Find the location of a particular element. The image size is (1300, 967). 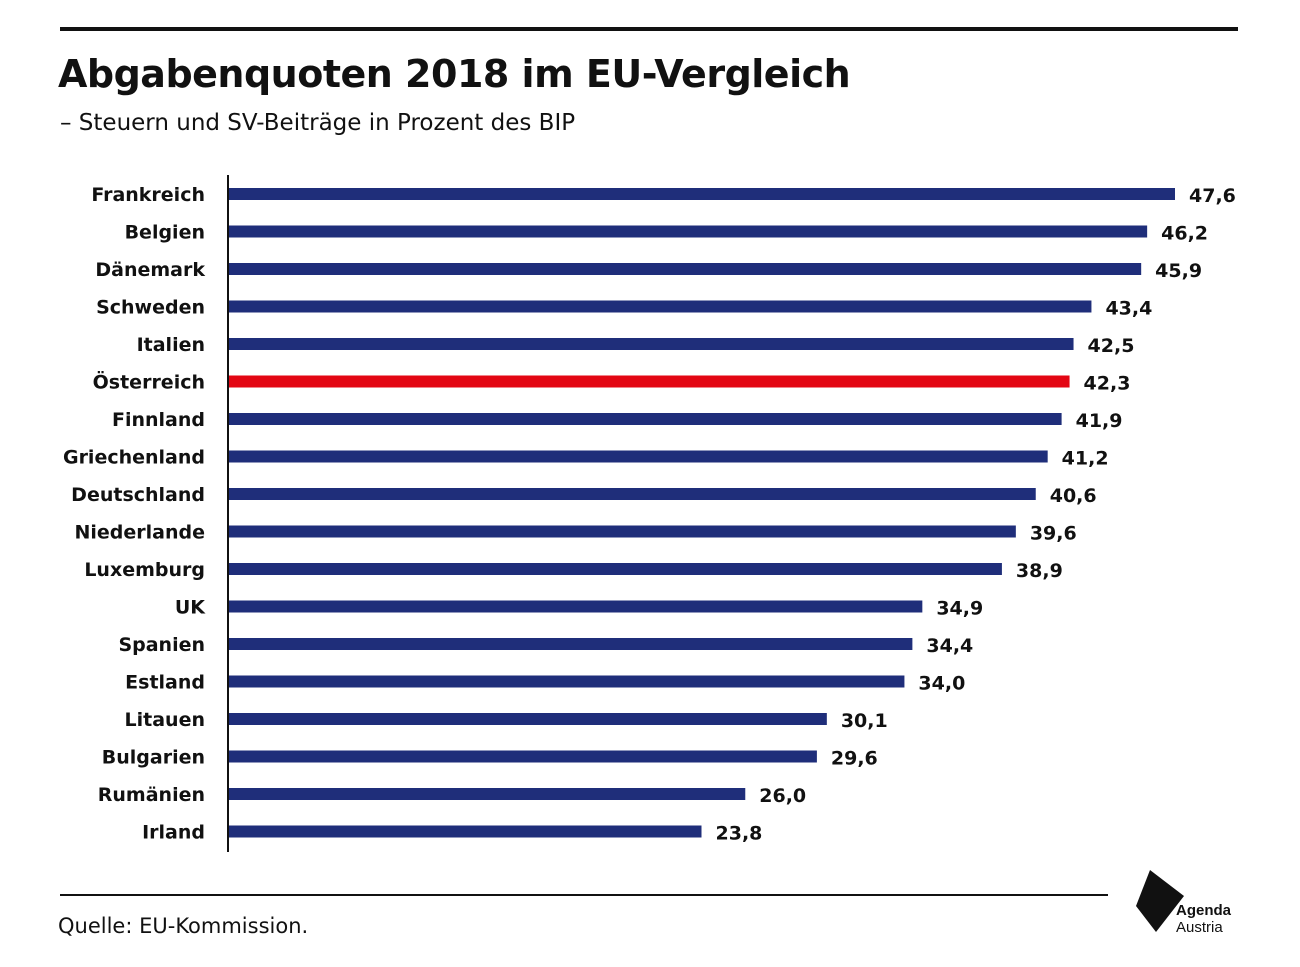

category-label: Spanien is located at coordinates (161, 645).